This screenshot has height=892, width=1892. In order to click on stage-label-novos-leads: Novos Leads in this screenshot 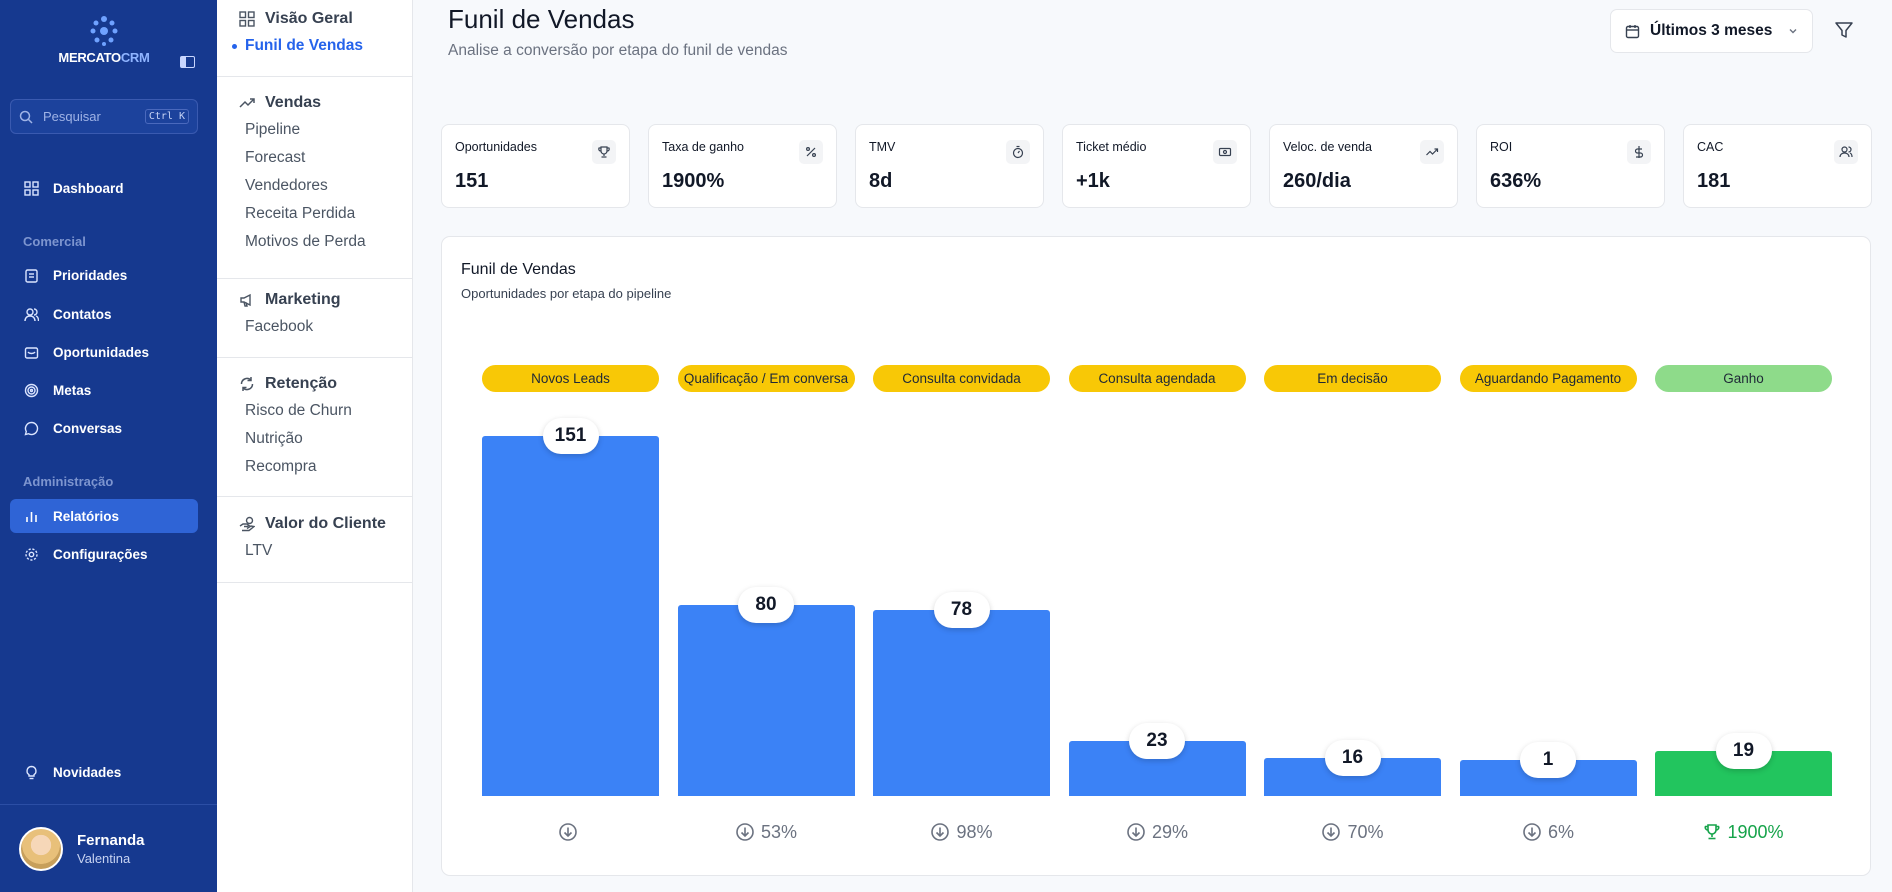, I will do `click(570, 378)`.